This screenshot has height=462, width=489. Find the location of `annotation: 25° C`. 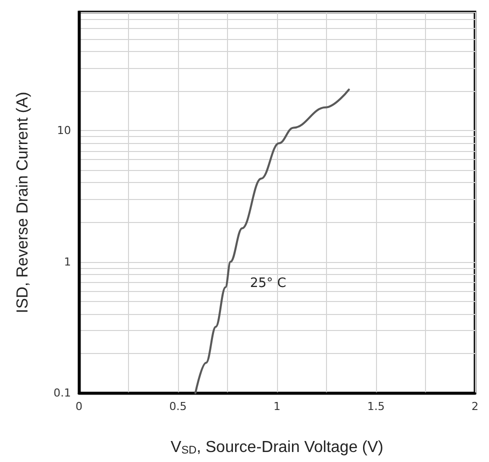

annotation: 25° C is located at coordinates (268, 283).